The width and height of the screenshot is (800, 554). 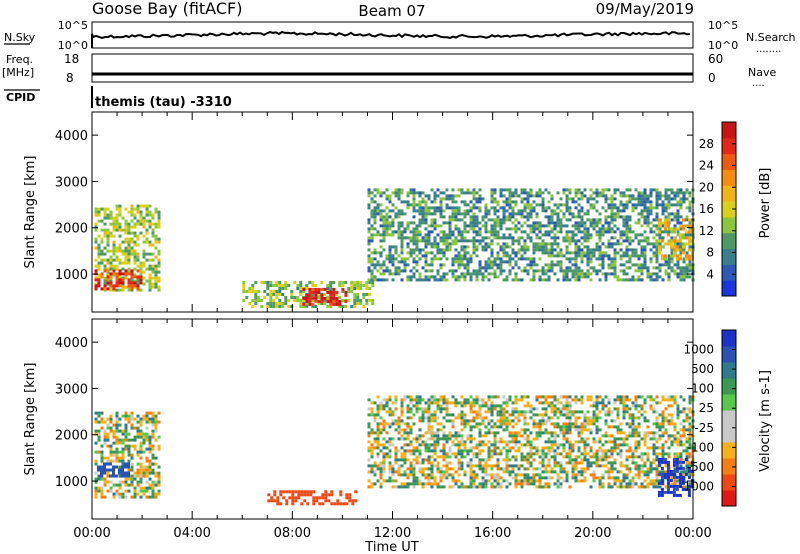 What do you see at coordinates (723, 25) in the screenshot?
I see `noise-tick-top-right: 10^5` at bounding box center [723, 25].